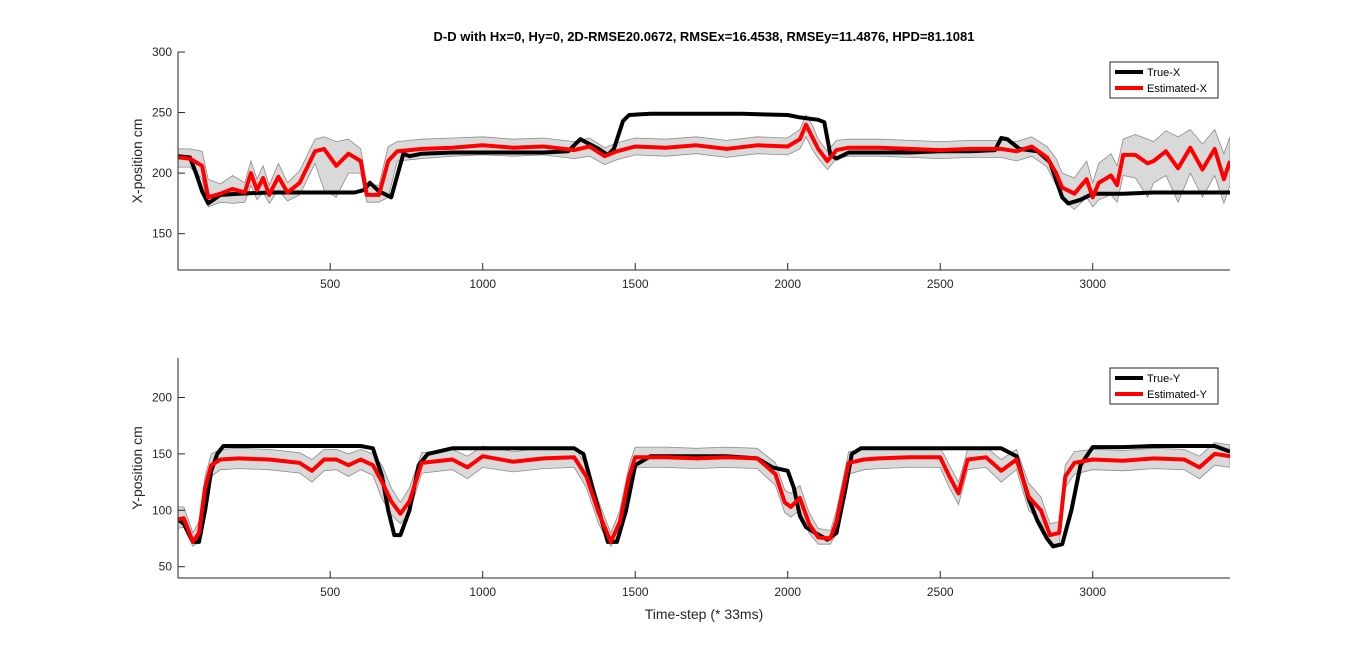 This screenshot has height=651, width=1360. I want to click on y-plot-y-tick-label: 100, so click(162, 510).